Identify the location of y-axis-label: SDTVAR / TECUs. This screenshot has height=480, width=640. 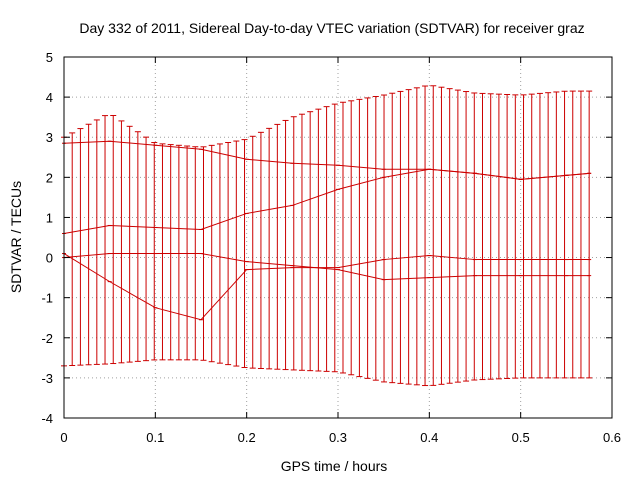
(16, 237).